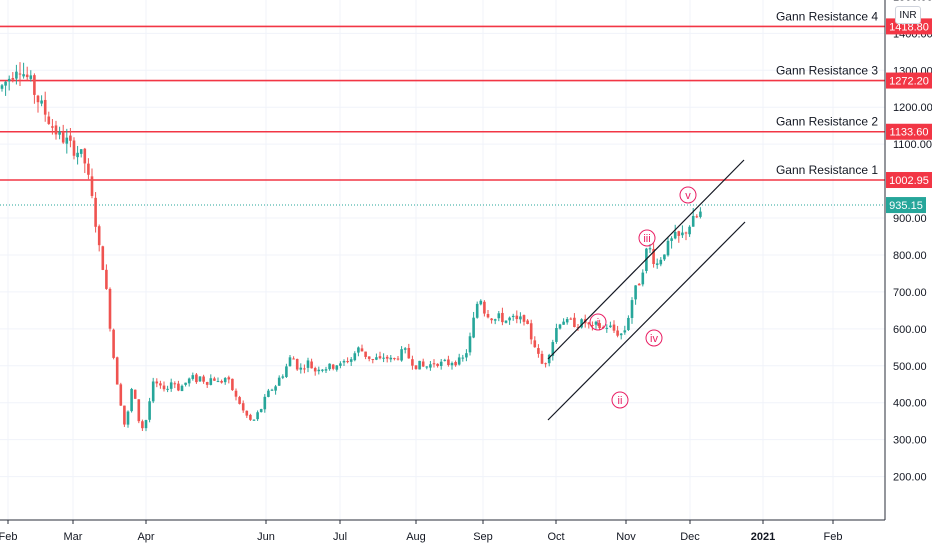 This screenshot has width=932, height=550. I want to click on currency-button: INR, so click(908, 15).